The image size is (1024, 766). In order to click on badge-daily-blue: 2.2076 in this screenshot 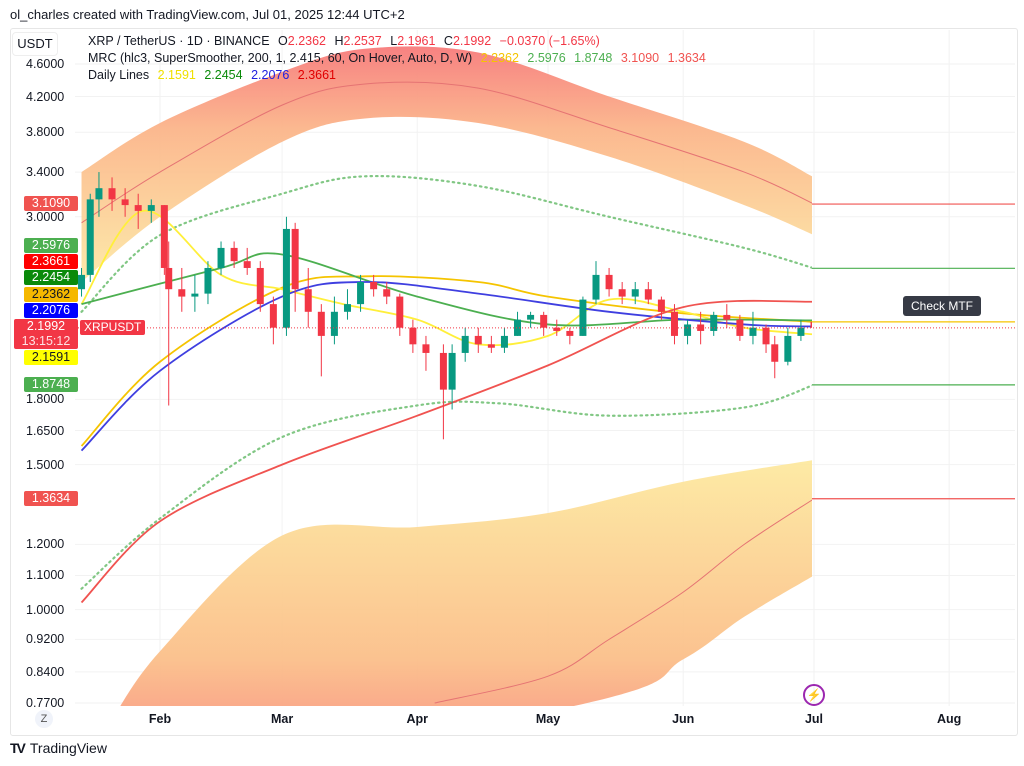, I will do `click(51, 310)`.